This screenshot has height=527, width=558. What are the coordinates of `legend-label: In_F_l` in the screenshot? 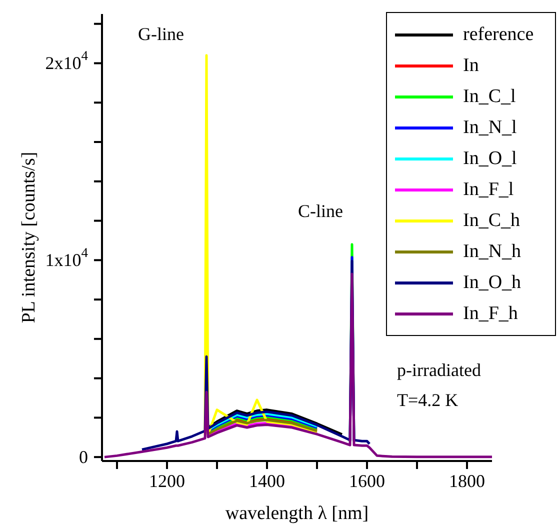 It's located at (488, 189).